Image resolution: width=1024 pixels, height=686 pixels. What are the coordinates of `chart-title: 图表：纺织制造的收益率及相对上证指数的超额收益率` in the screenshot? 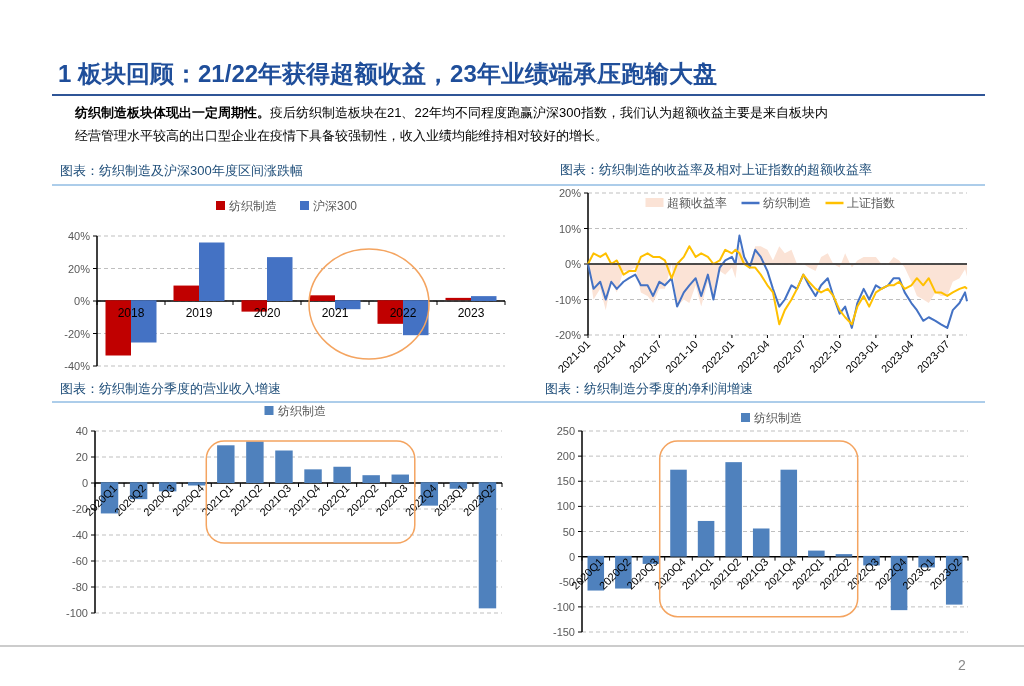 It's located at (716, 169).